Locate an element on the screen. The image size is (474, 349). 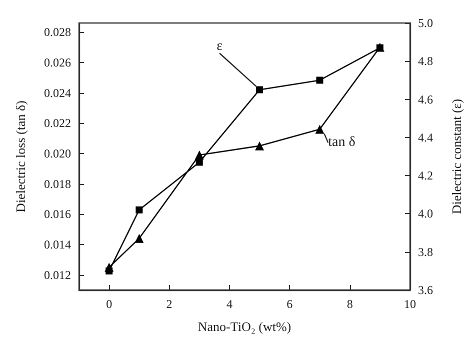
y-tick-label: 0.020 is located at coordinates (57, 153).